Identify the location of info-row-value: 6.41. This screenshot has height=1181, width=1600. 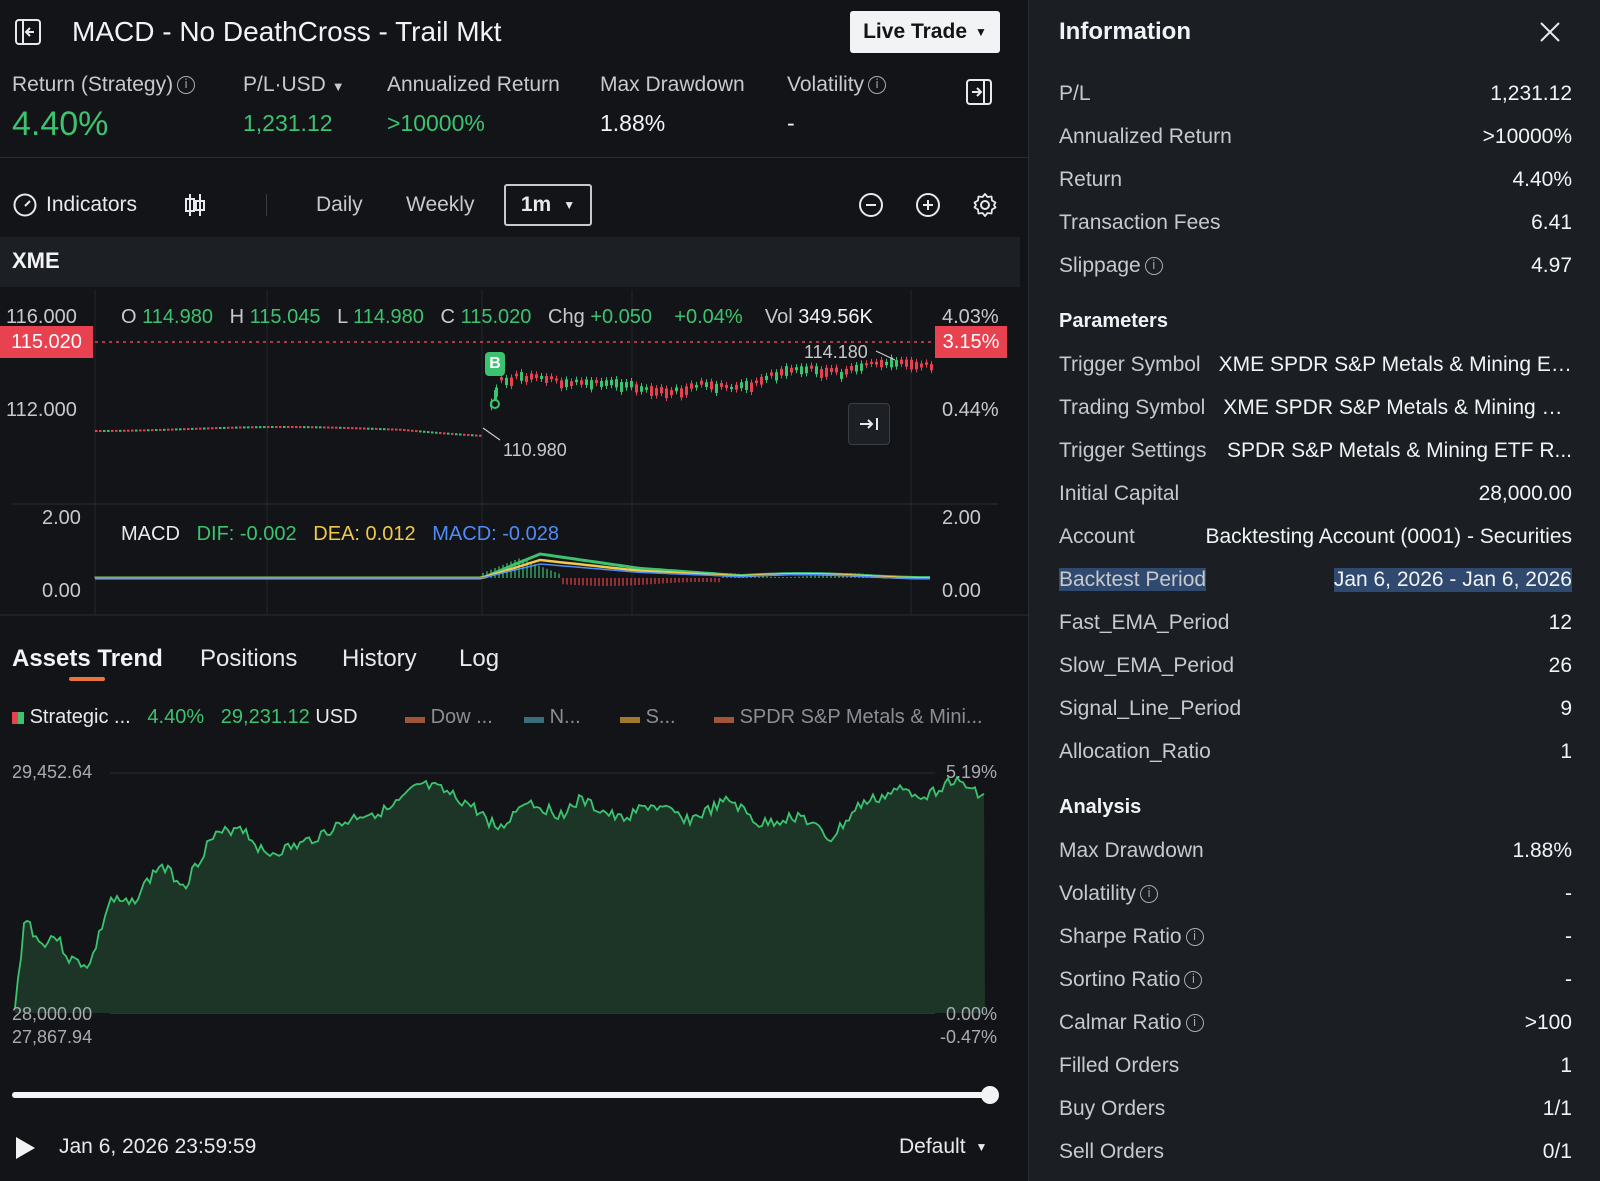
(1551, 222).